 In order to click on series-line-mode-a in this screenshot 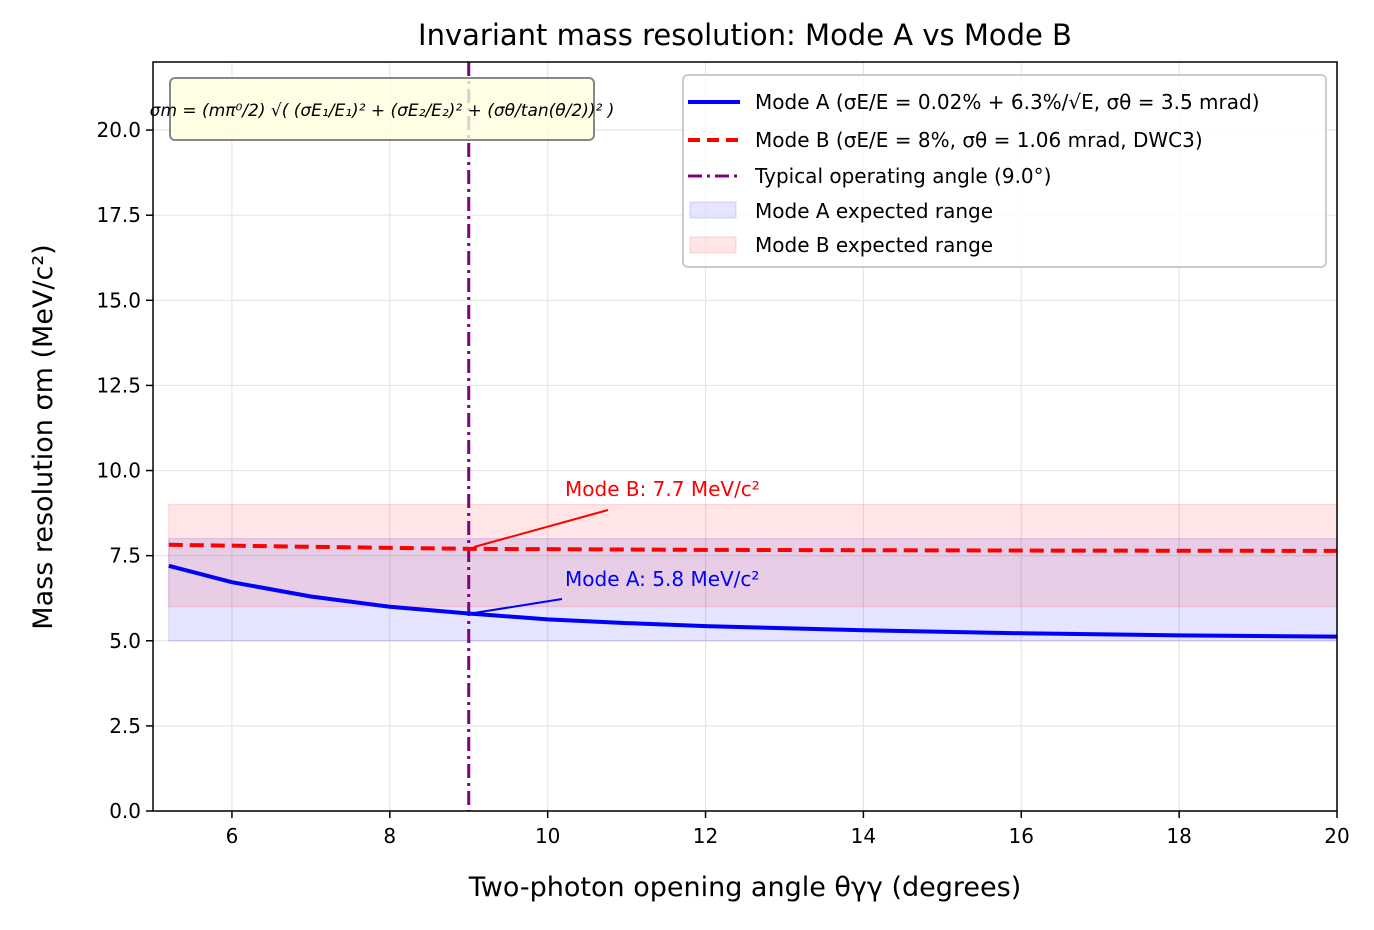, I will do `click(753, 601)`.